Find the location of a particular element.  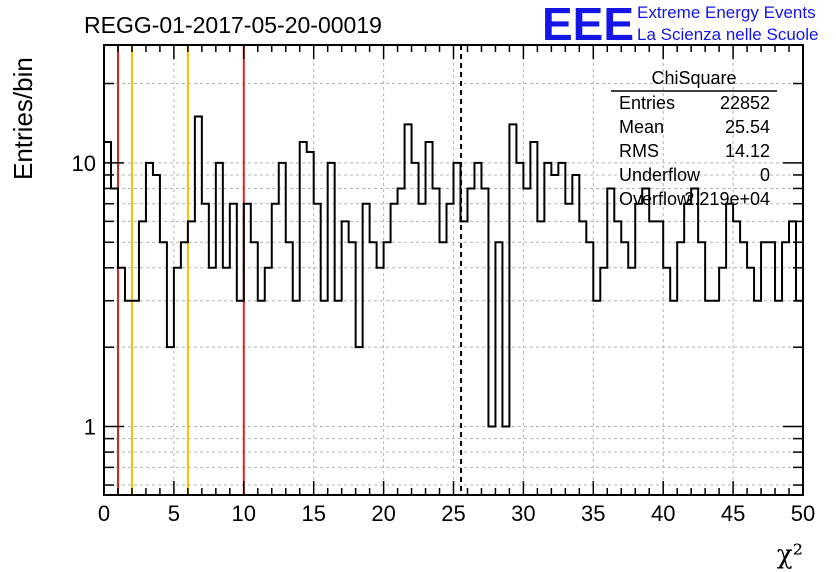

logo-line-2: La Scienza nelle Scuole is located at coordinates (727, 34).